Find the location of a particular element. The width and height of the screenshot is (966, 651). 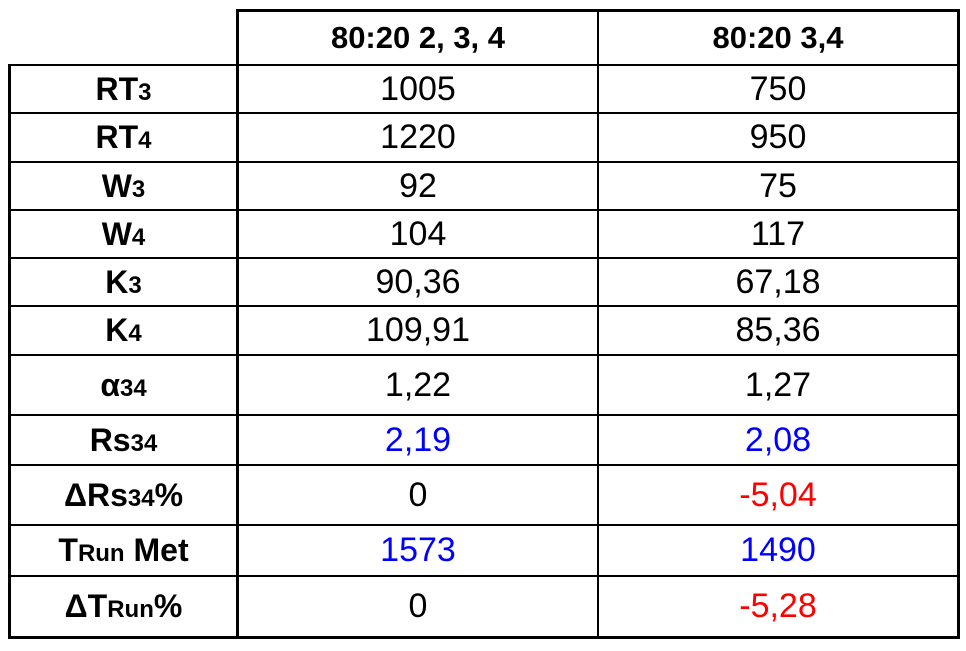

row-label: K4 is located at coordinates (123, 330).